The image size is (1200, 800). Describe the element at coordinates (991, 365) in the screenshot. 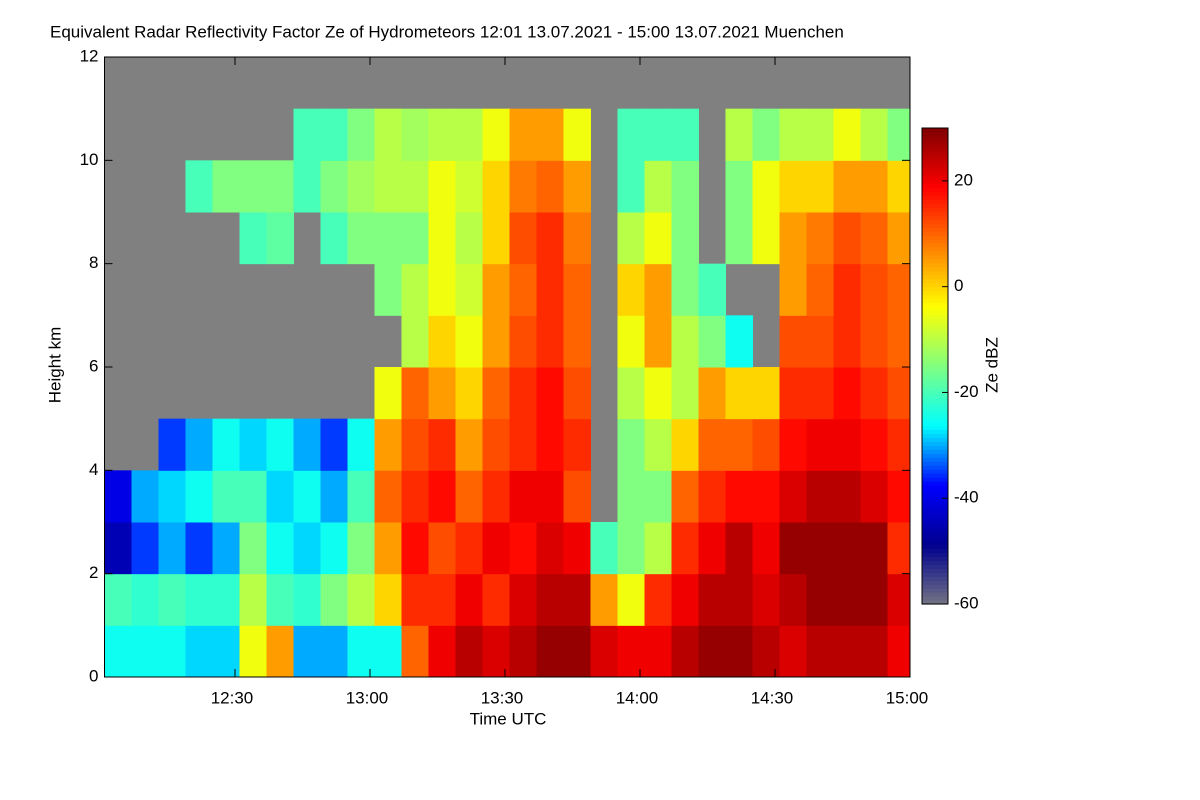

I see `colorbar-label: Ze dBZ` at that location.